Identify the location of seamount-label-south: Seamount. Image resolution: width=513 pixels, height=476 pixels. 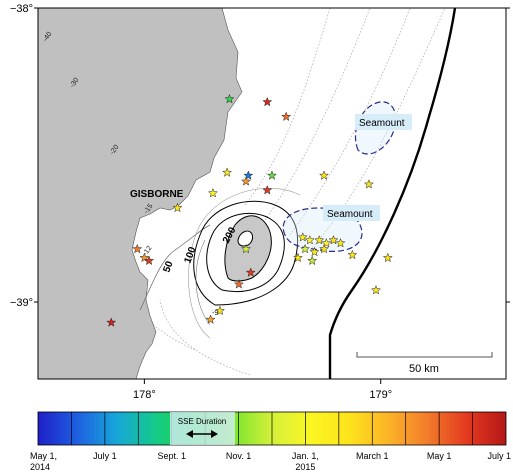
(350, 214).